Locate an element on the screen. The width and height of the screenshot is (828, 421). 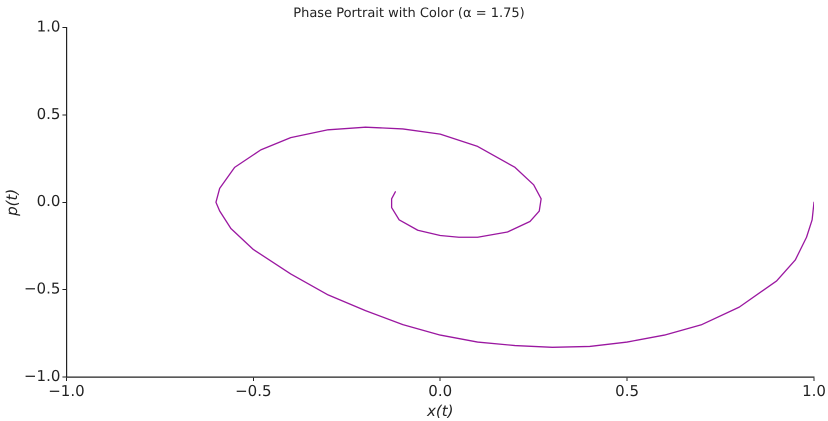
y-tick-label: −0.5 is located at coordinates (42, 289).